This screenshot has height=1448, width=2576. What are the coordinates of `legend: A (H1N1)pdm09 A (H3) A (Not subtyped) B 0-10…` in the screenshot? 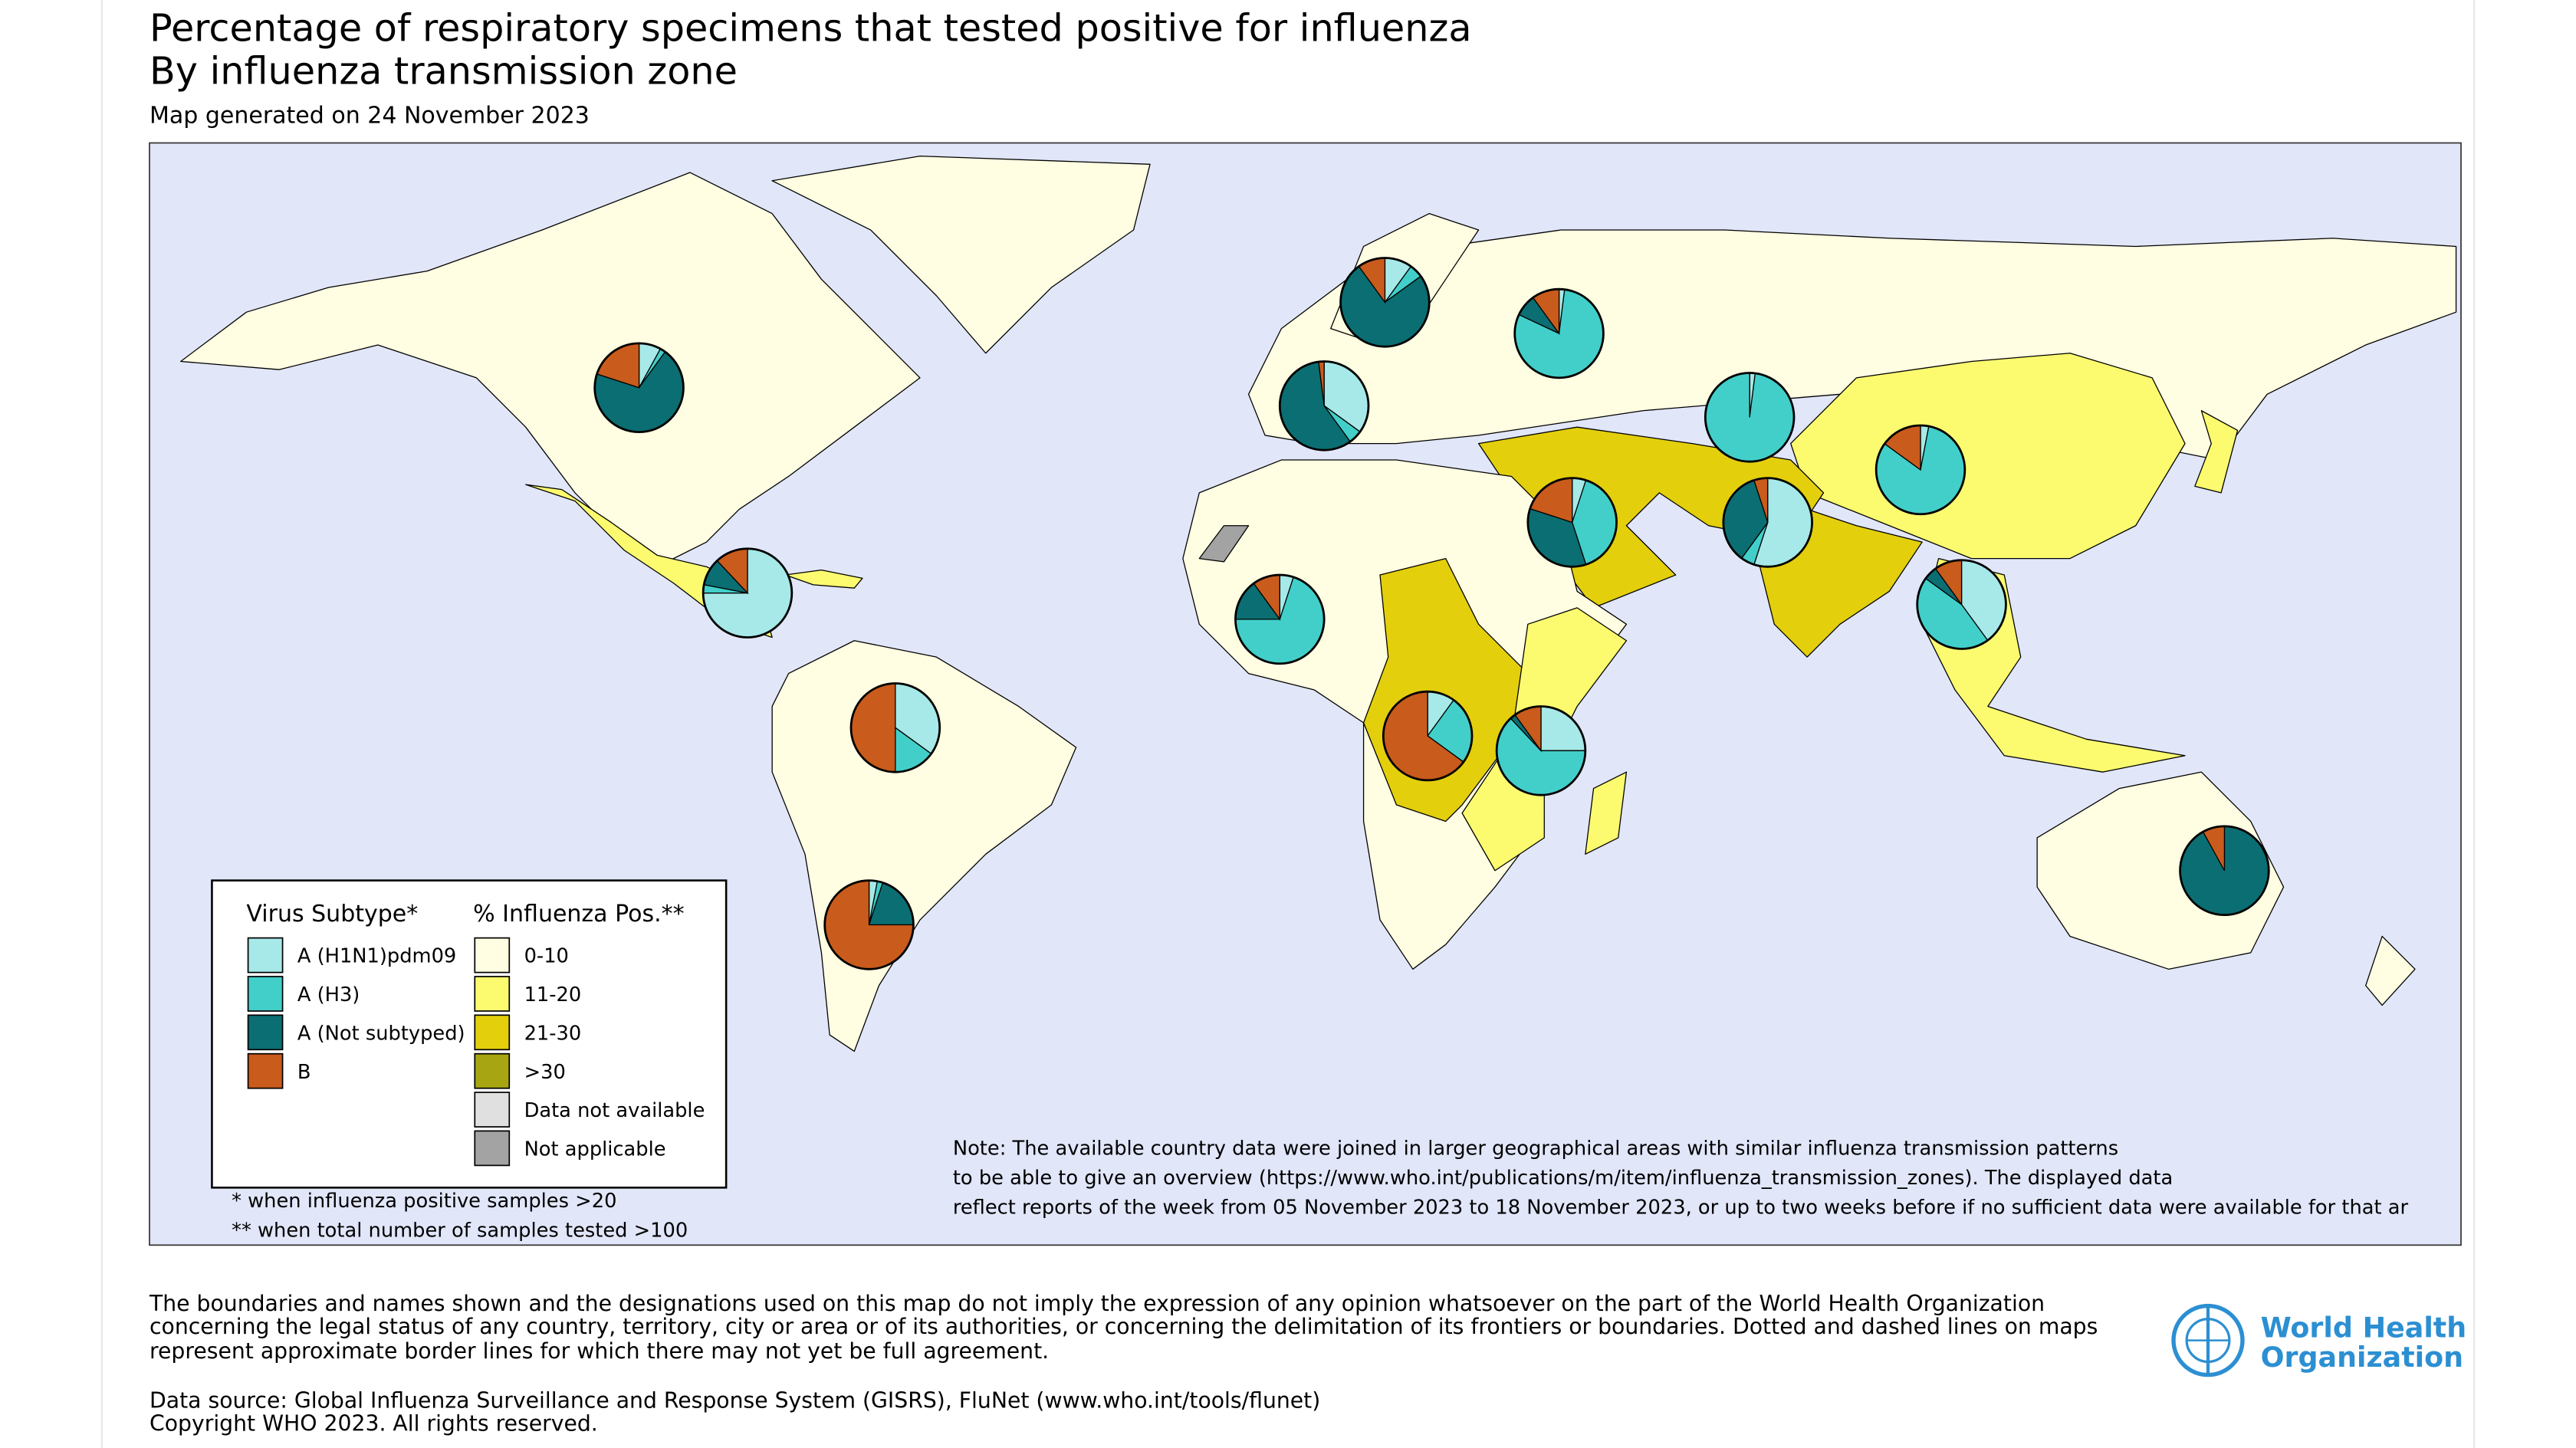 It's located at (476, 1052).